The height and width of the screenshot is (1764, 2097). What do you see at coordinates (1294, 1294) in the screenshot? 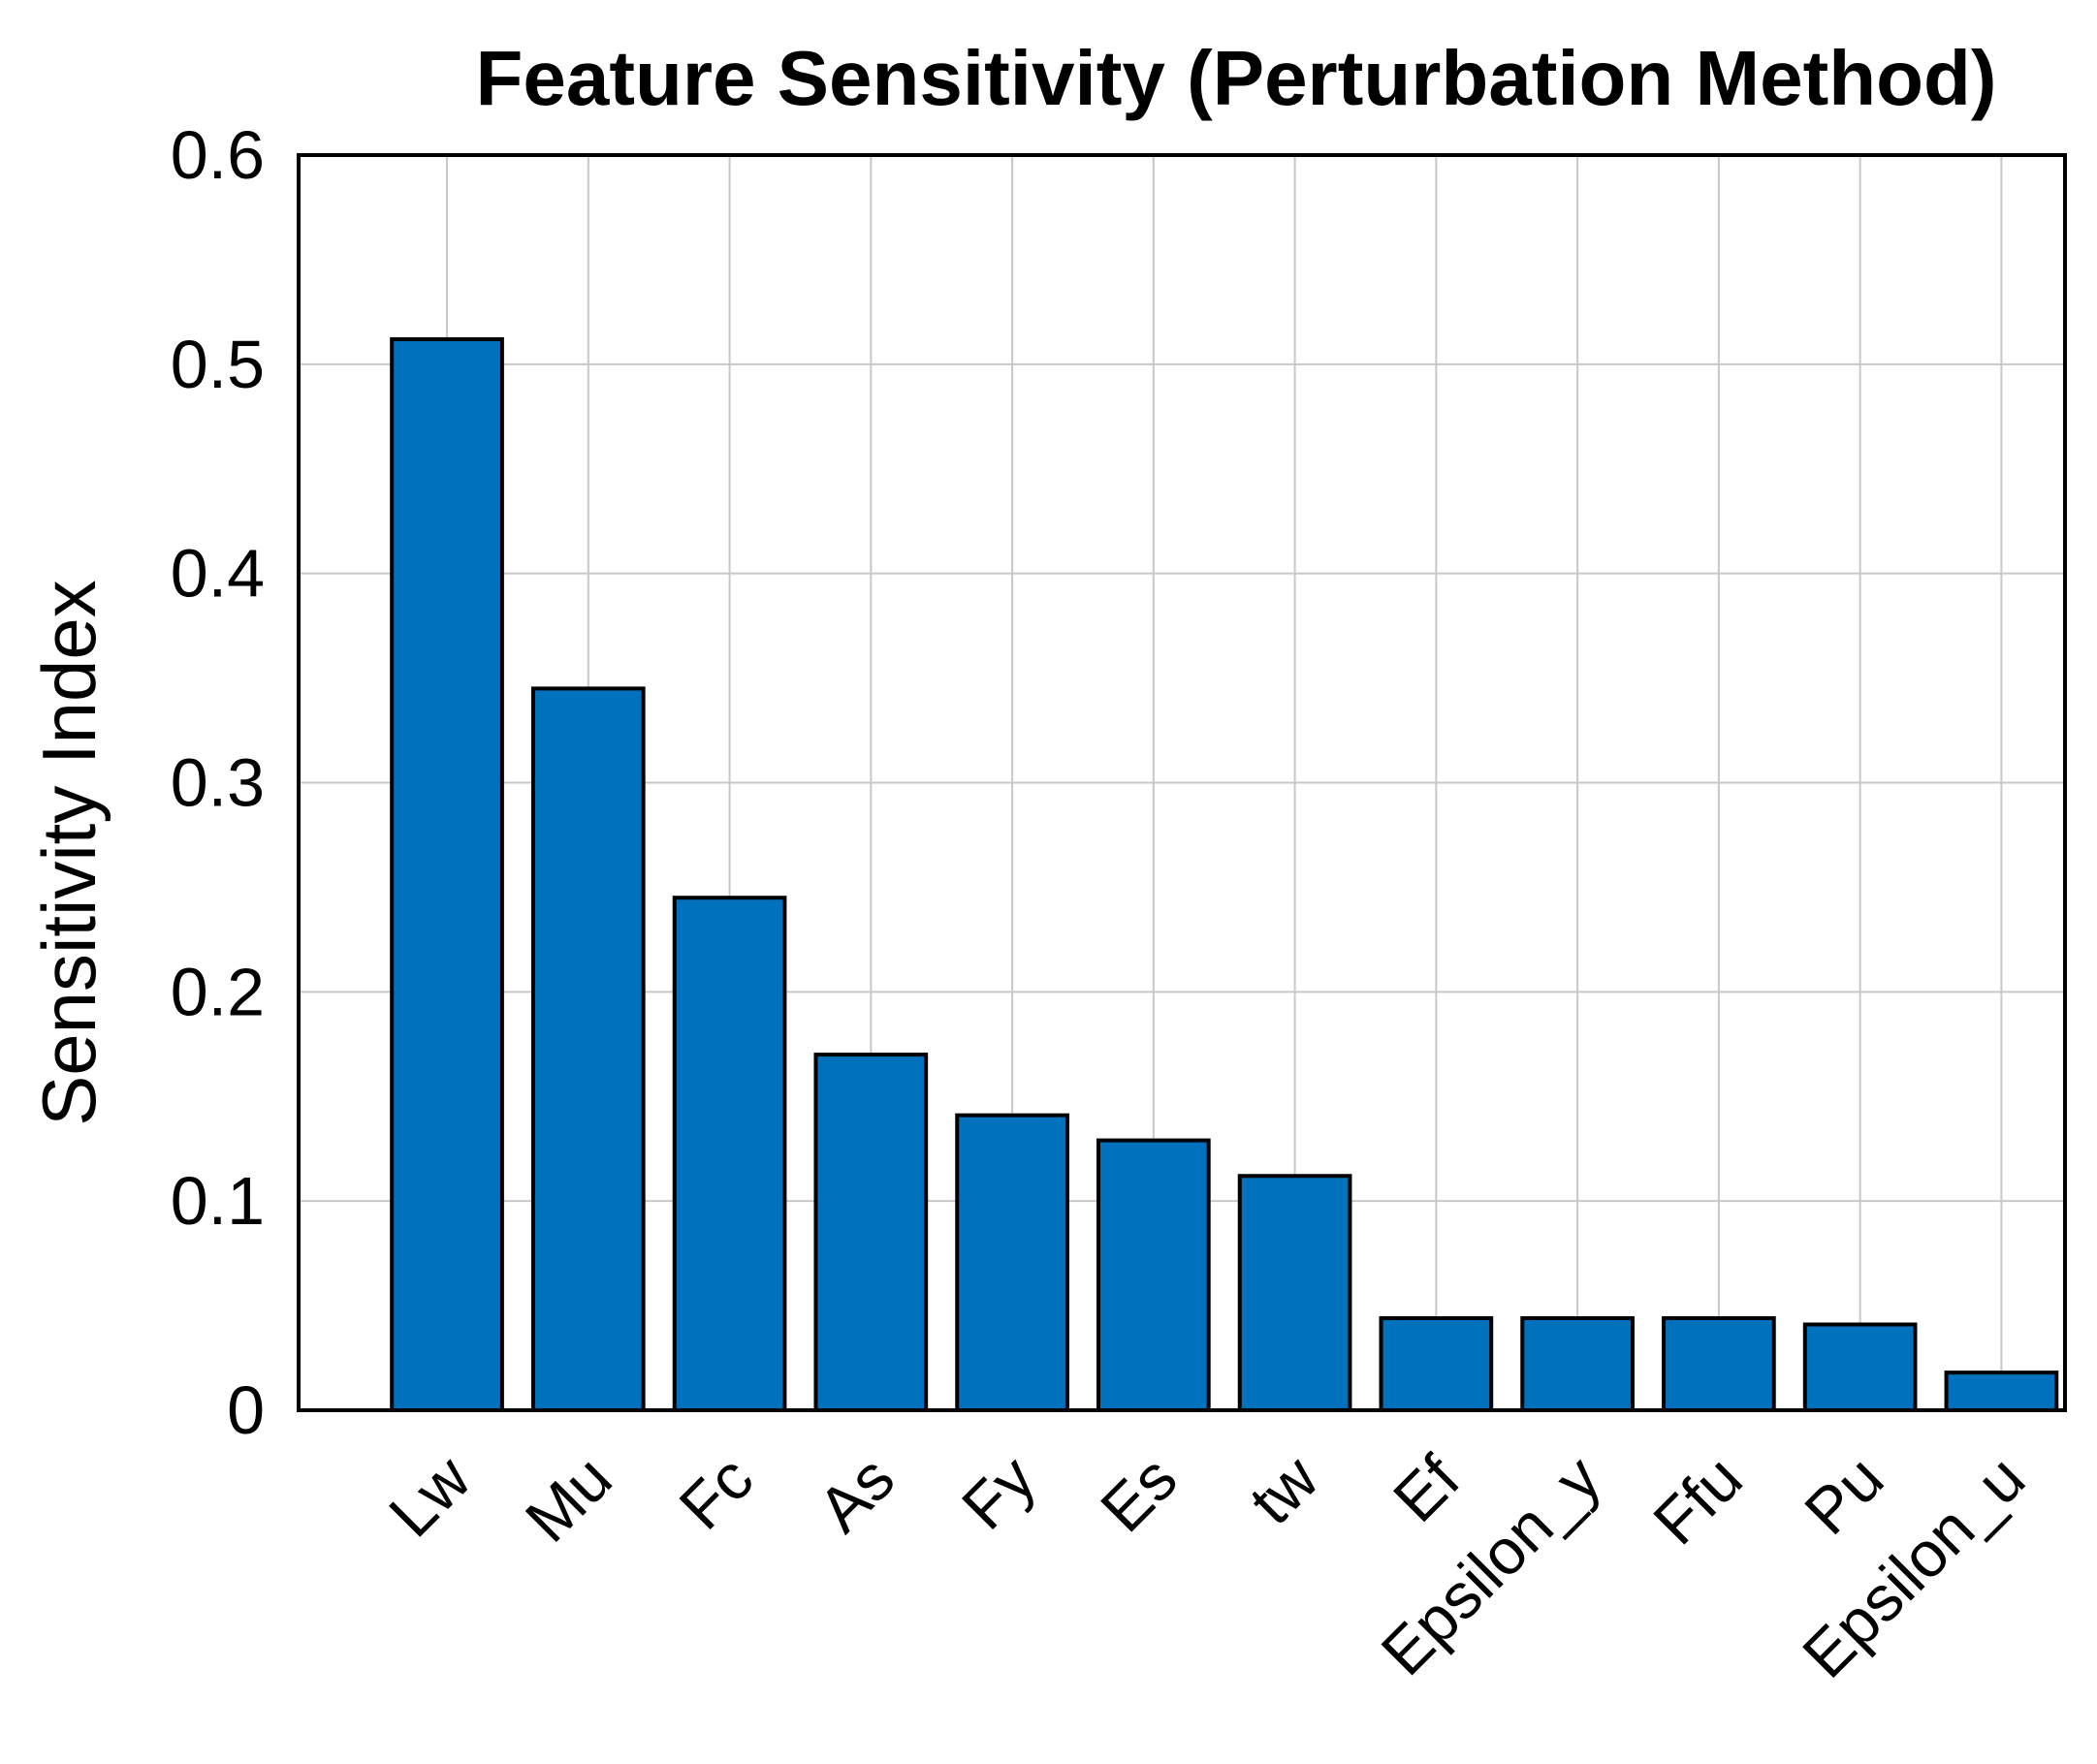
I see `bar-tw` at bounding box center [1294, 1294].